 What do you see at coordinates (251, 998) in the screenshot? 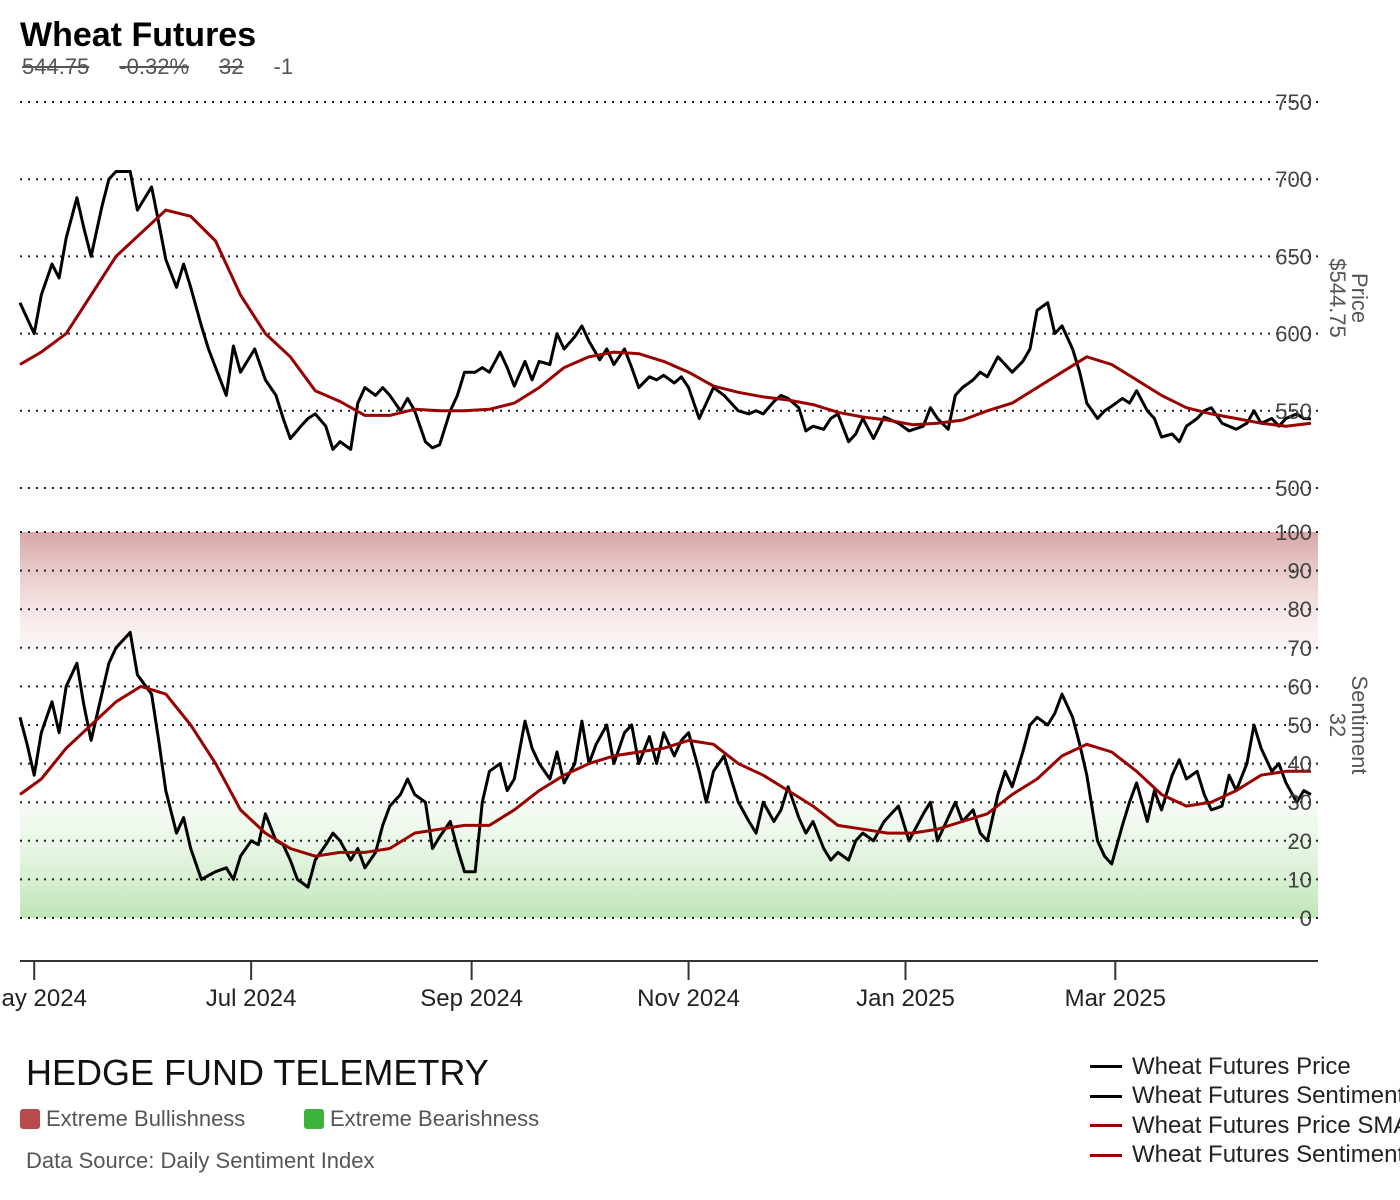
I see `x-tick-label: Jul 2024` at bounding box center [251, 998].